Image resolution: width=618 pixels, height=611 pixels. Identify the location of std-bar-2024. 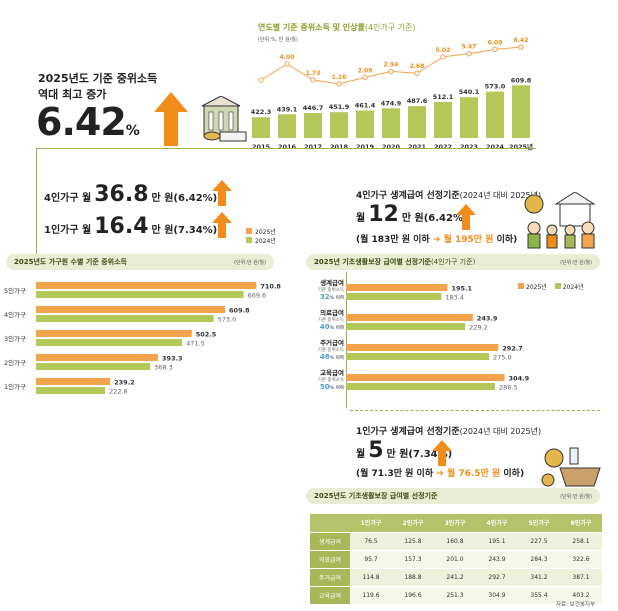
(420, 386).